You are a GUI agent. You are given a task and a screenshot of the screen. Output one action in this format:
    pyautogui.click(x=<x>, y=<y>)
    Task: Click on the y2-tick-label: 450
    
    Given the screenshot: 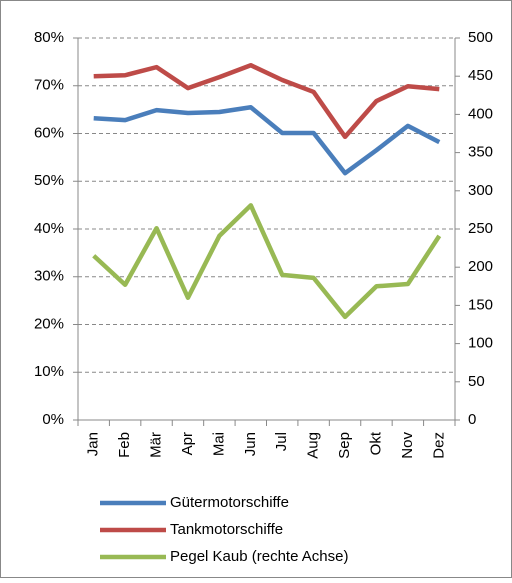 What is the action you would take?
    pyautogui.click(x=480, y=75)
    